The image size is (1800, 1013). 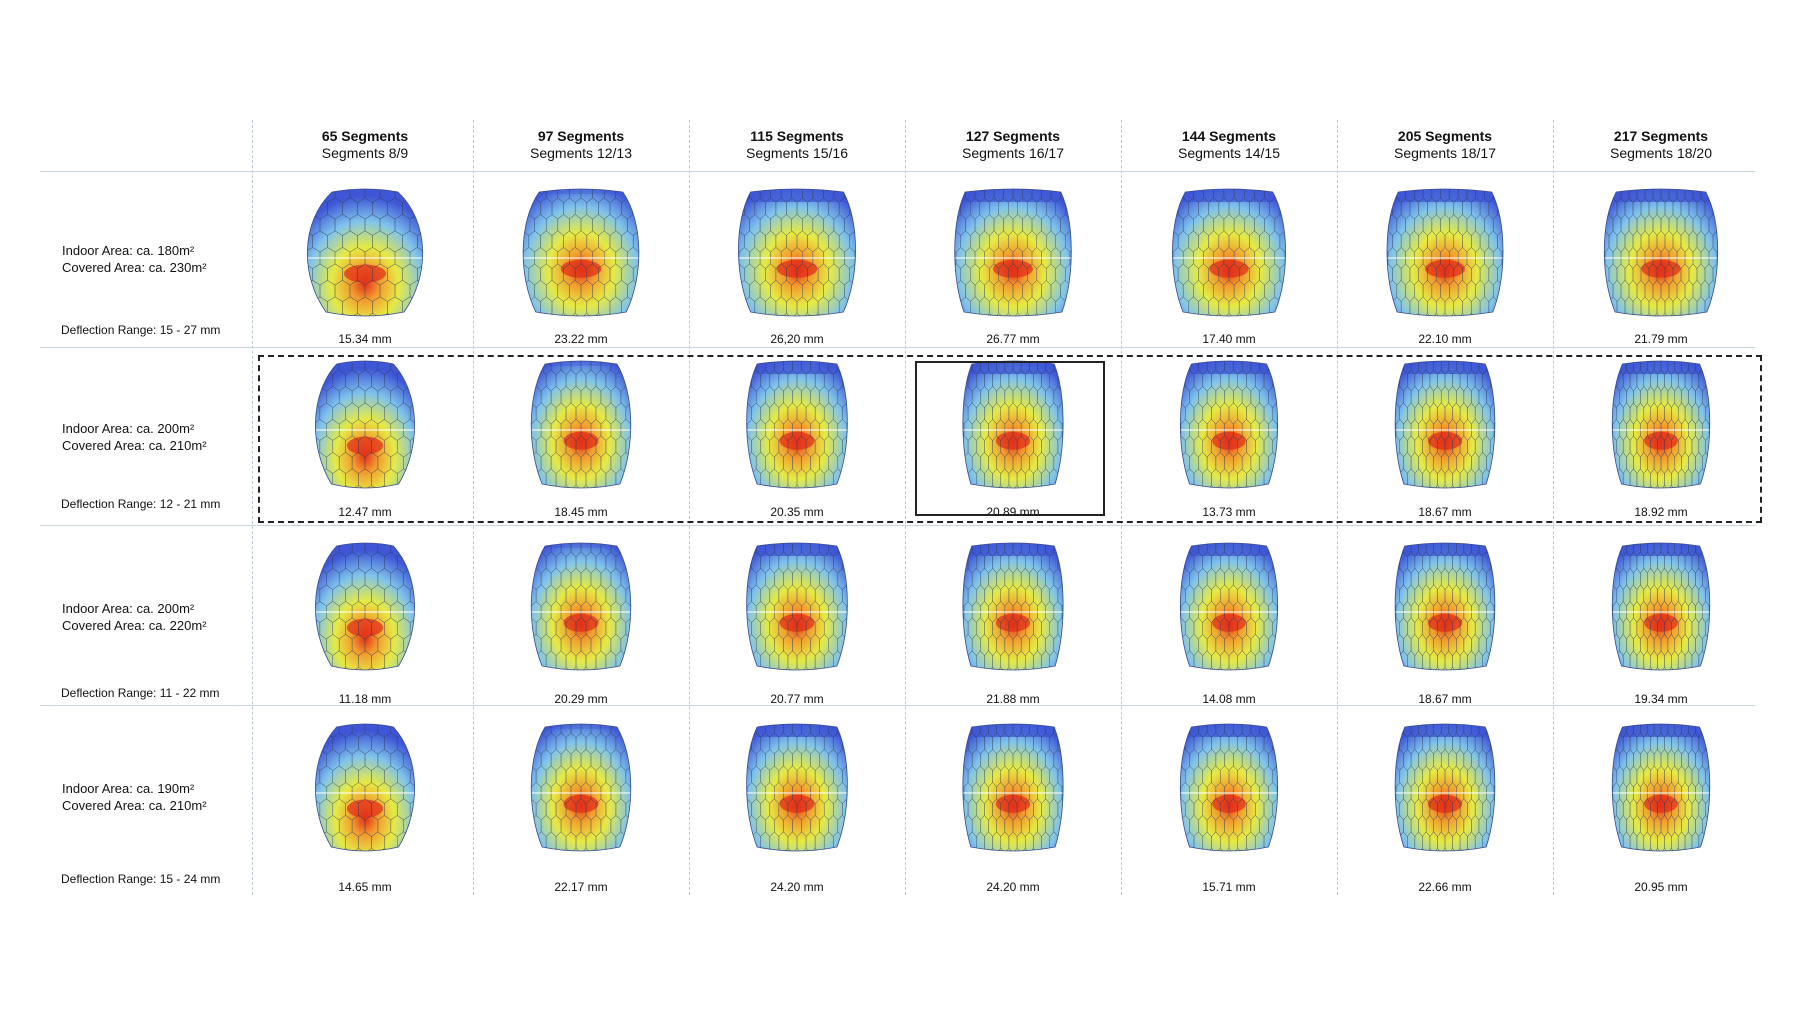 What do you see at coordinates (141, 504) in the screenshot?
I see `deflection-range-label: Deflection Range: 12 - 21 mm` at bounding box center [141, 504].